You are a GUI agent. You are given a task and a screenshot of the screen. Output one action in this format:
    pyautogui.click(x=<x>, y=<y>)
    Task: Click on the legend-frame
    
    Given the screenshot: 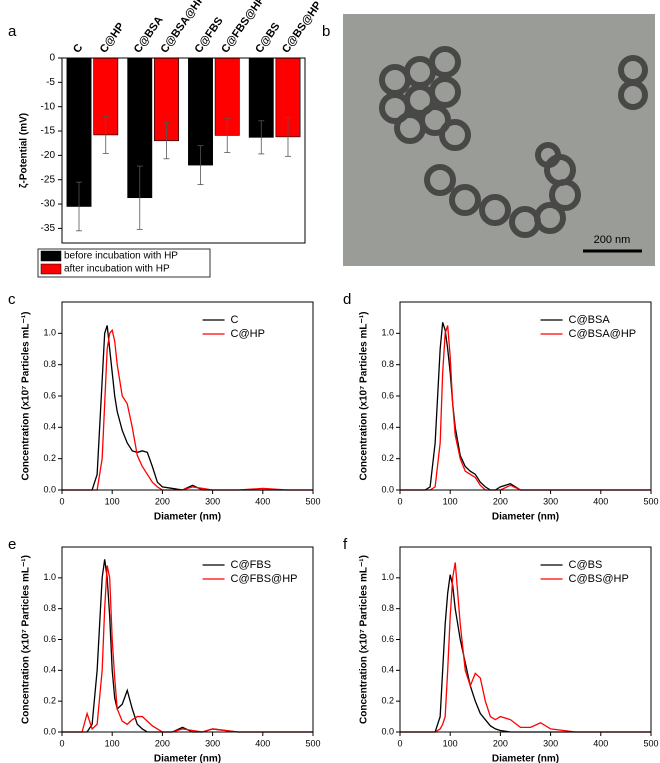 What is the action you would take?
    pyautogui.click(x=124, y=263)
    